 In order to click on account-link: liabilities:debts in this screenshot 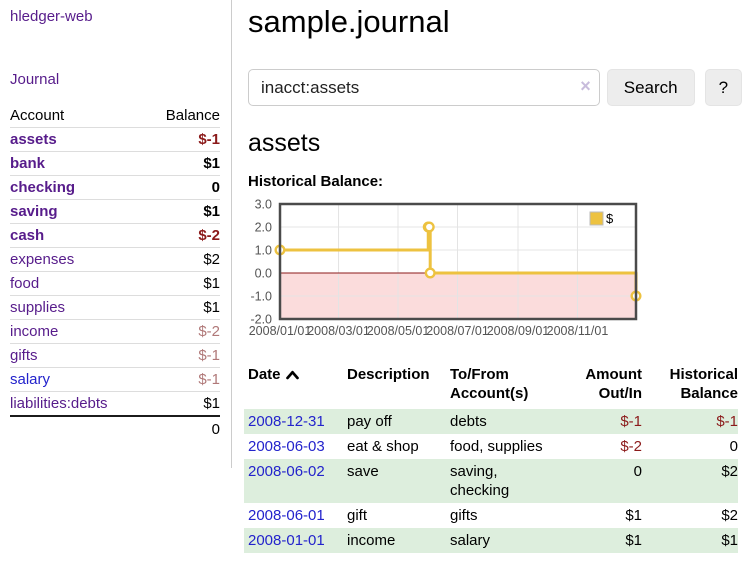, I will do `click(59, 403)`.